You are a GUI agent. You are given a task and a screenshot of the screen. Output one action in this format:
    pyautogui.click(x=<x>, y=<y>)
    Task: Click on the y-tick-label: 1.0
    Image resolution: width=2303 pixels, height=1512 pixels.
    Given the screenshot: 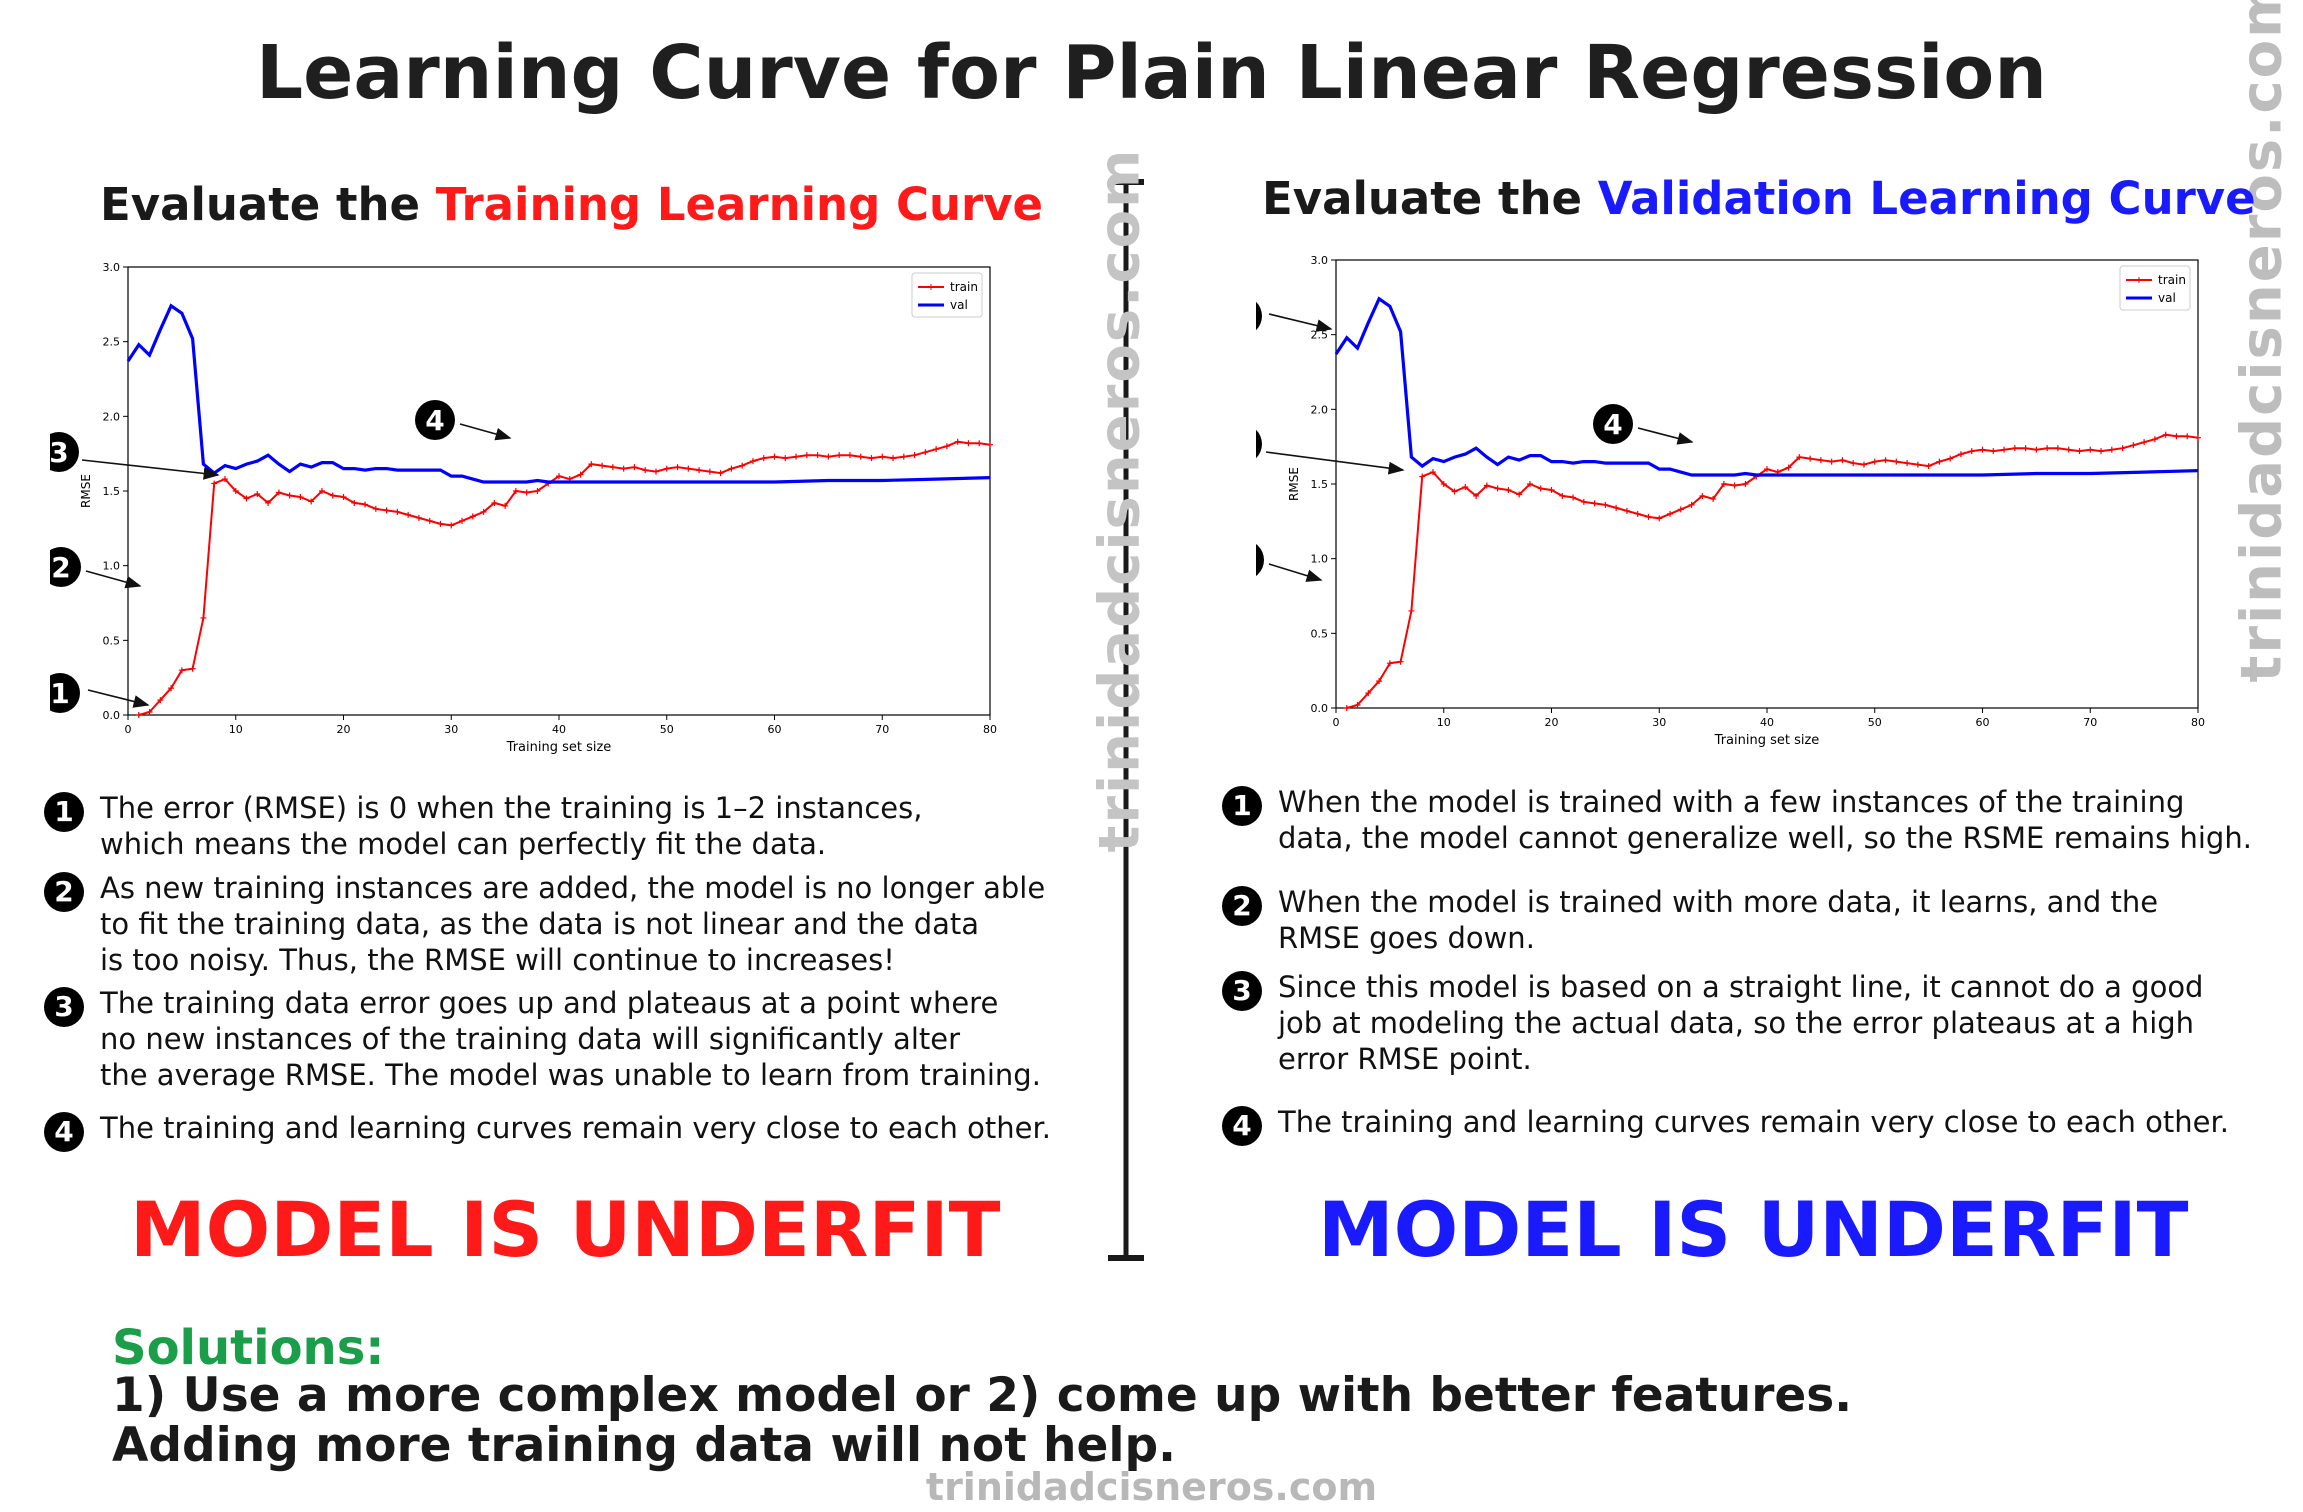 What is the action you would take?
    pyautogui.click(x=112, y=566)
    